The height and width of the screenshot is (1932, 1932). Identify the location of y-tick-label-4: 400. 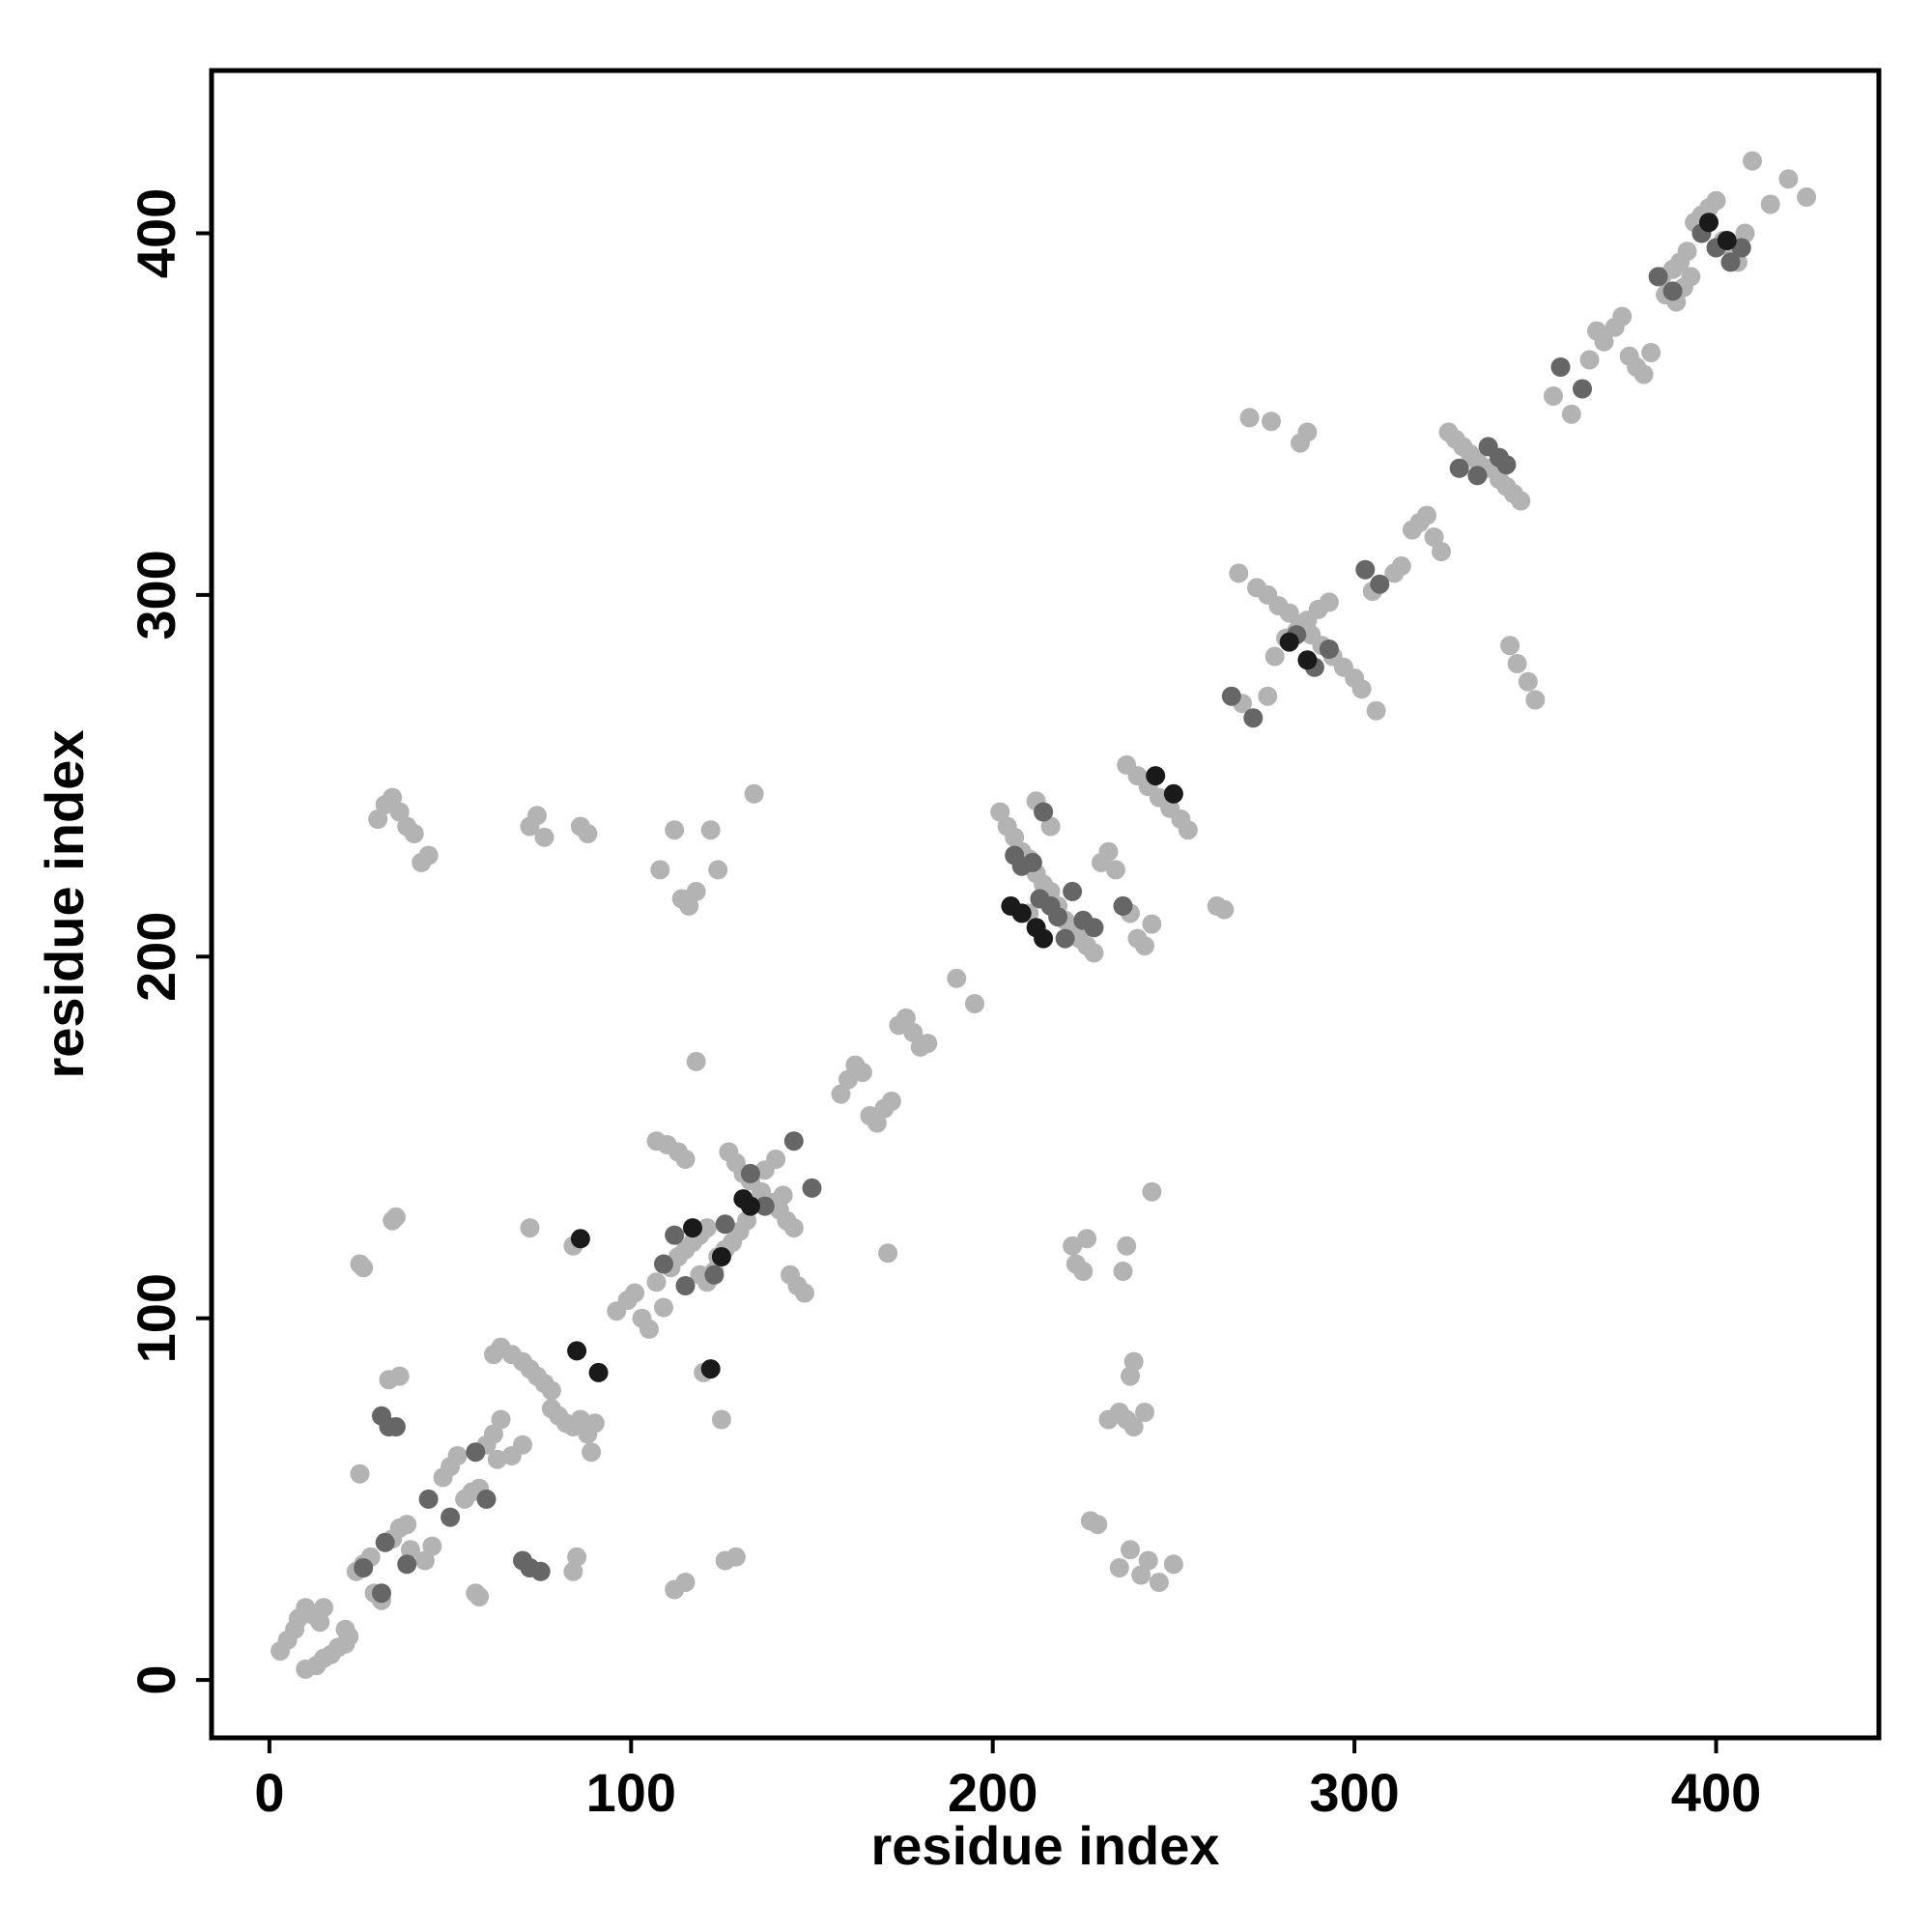
(156, 233).